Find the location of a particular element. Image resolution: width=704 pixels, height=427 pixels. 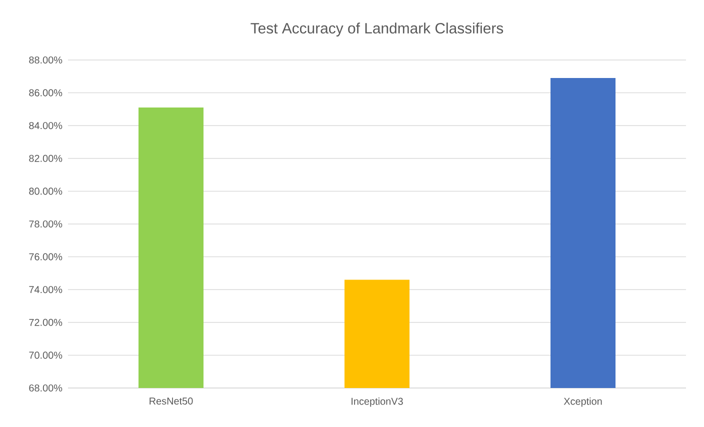

y-tick-label: 80.00% is located at coordinates (45, 191).